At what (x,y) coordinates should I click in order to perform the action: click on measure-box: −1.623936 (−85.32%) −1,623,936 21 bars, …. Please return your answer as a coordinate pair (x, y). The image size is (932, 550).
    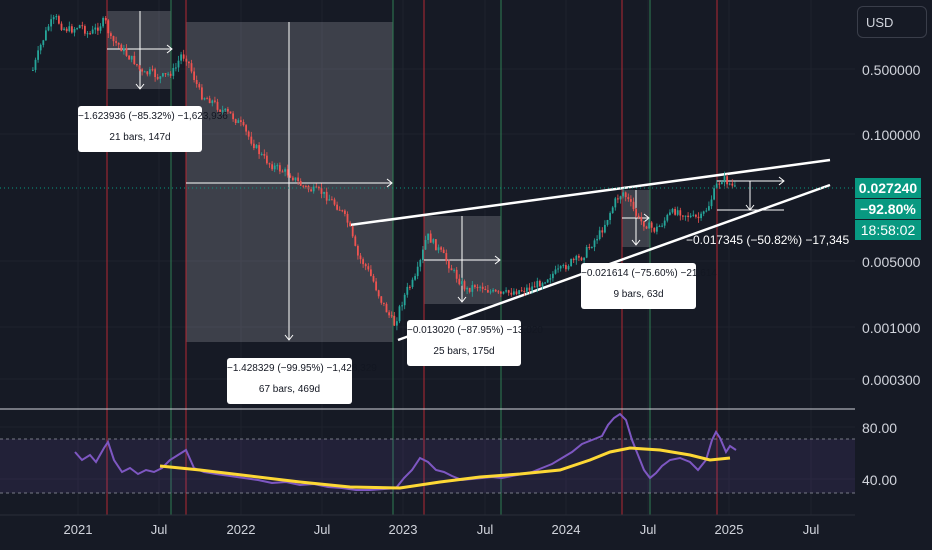
    Looking at the image, I should click on (153, 129).